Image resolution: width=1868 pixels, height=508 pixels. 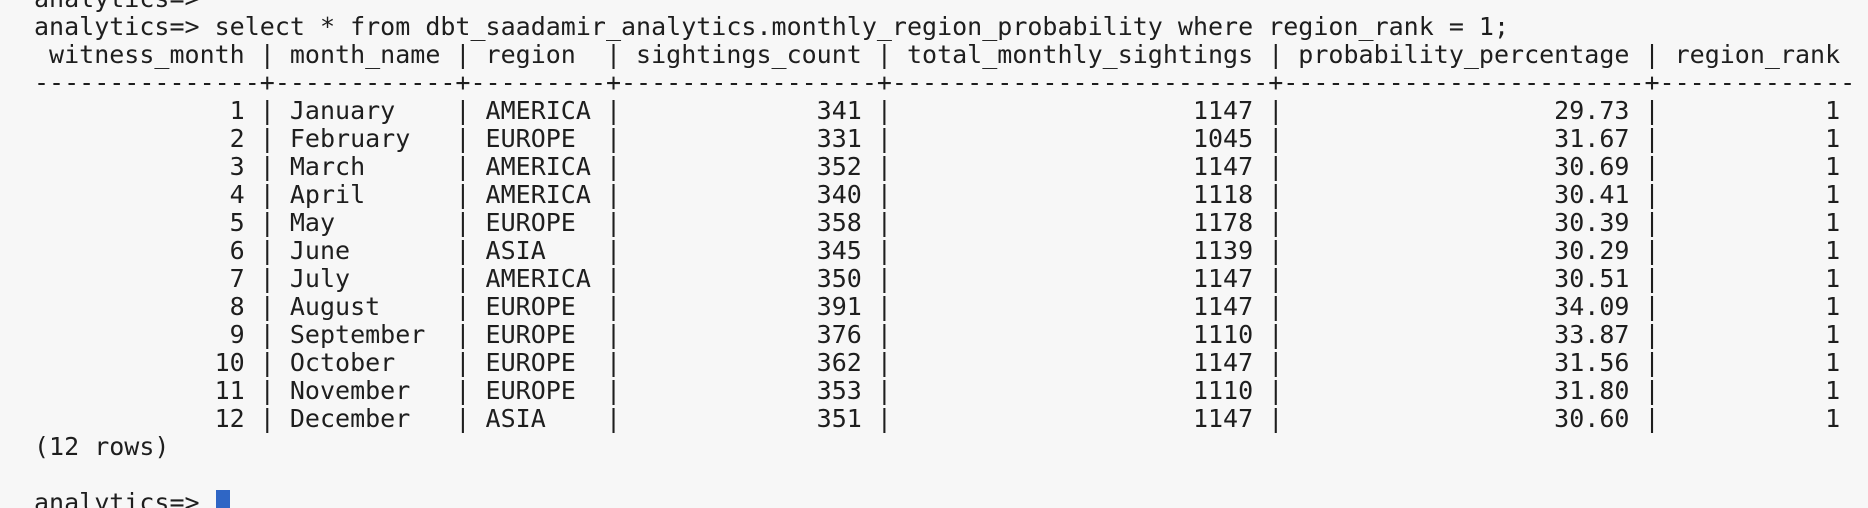 What do you see at coordinates (102, 446) in the screenshot?
I see `row-count-text: (12 rows)` at bounding box center [102, 446].